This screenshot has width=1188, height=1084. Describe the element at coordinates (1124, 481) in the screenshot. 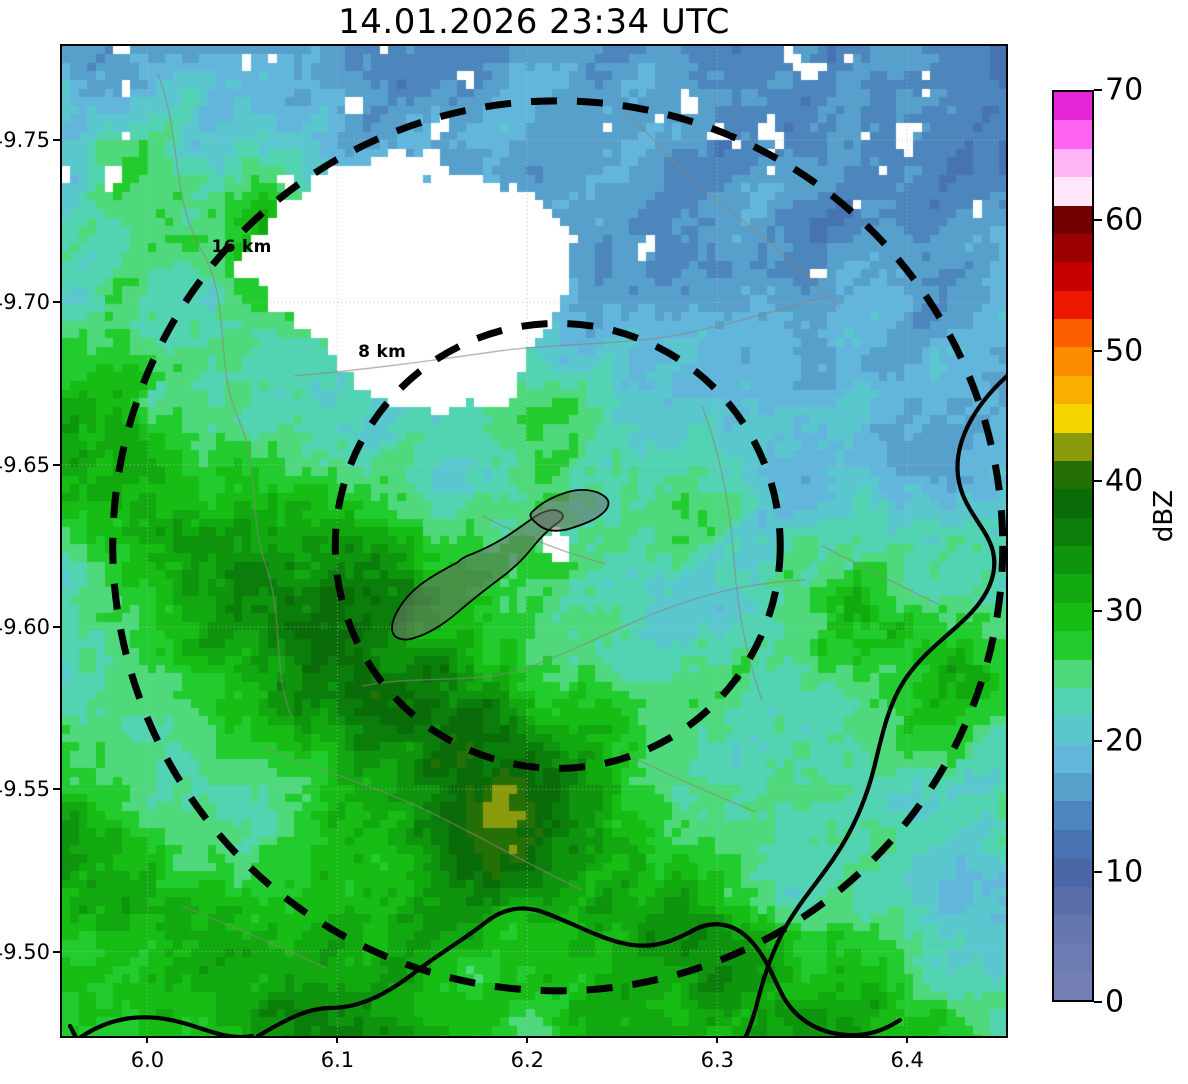

I see `colorbar-tick-label: 40` at that location.